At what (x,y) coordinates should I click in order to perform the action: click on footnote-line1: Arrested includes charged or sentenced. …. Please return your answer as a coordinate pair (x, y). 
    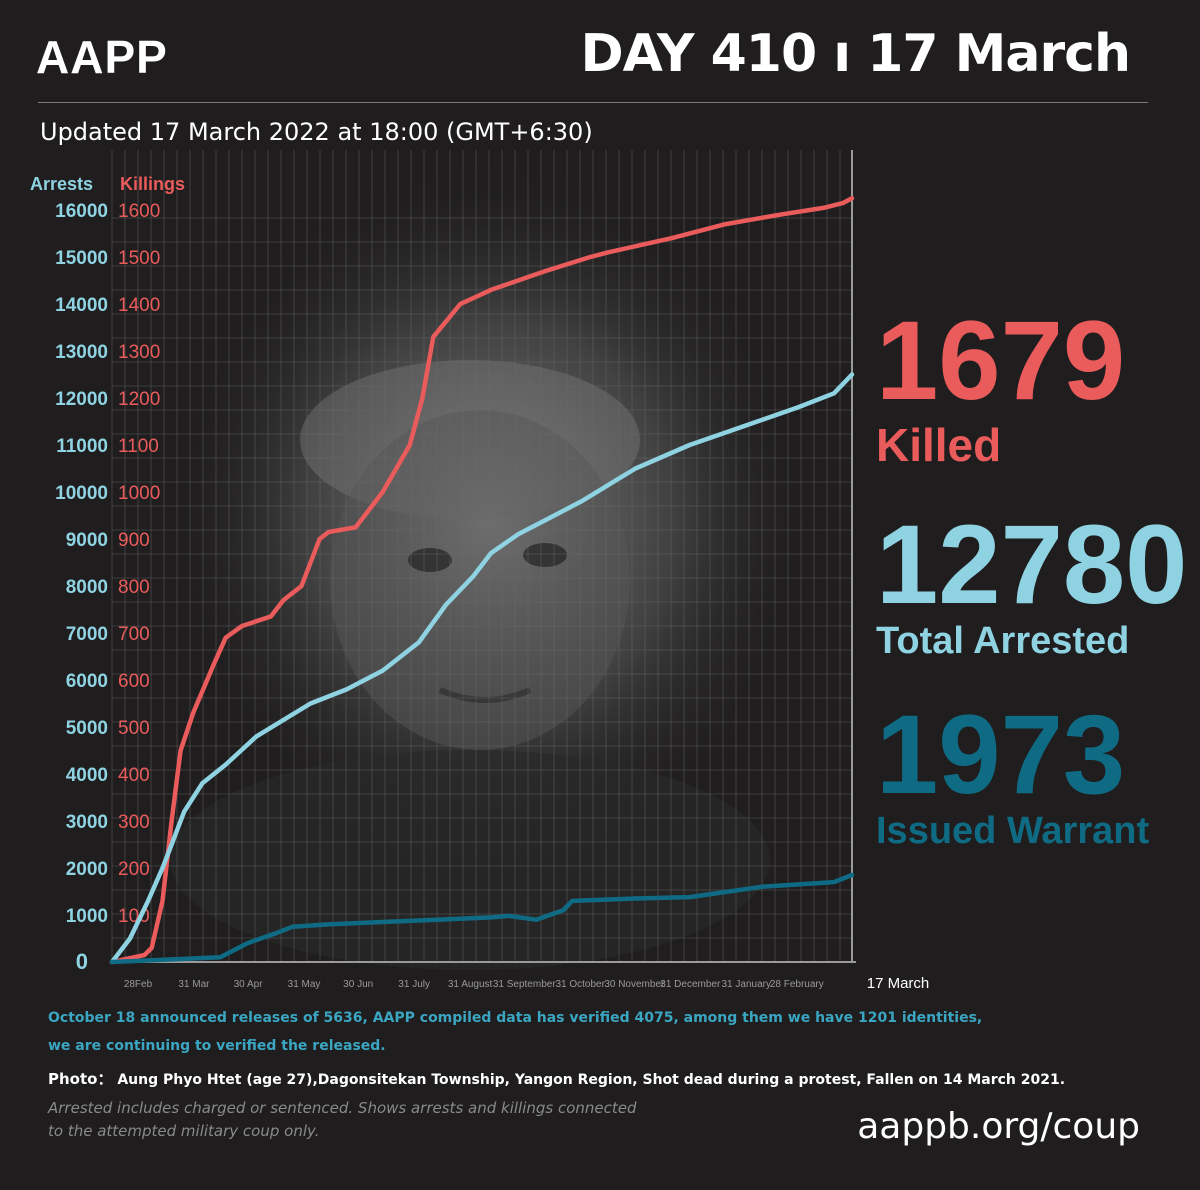
    Looking at the image, I should click on (342, 1108).